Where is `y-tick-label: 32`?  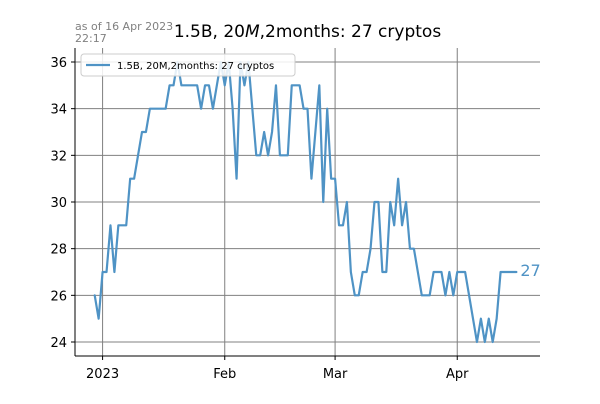
y-tick-label: 32 is located at coordinates (58, 156).